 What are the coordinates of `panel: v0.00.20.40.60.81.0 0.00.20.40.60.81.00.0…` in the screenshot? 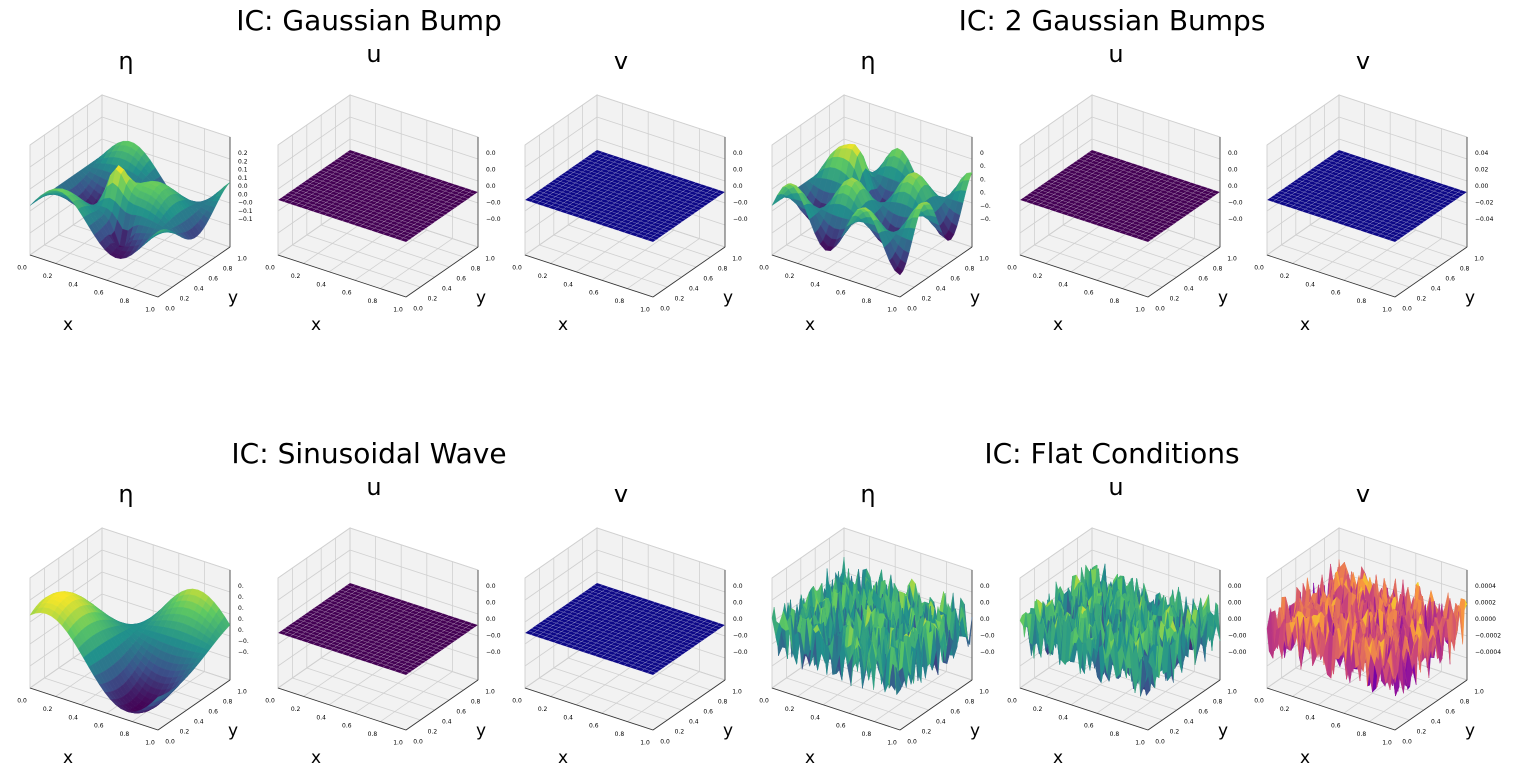 It's located at (630, 191).